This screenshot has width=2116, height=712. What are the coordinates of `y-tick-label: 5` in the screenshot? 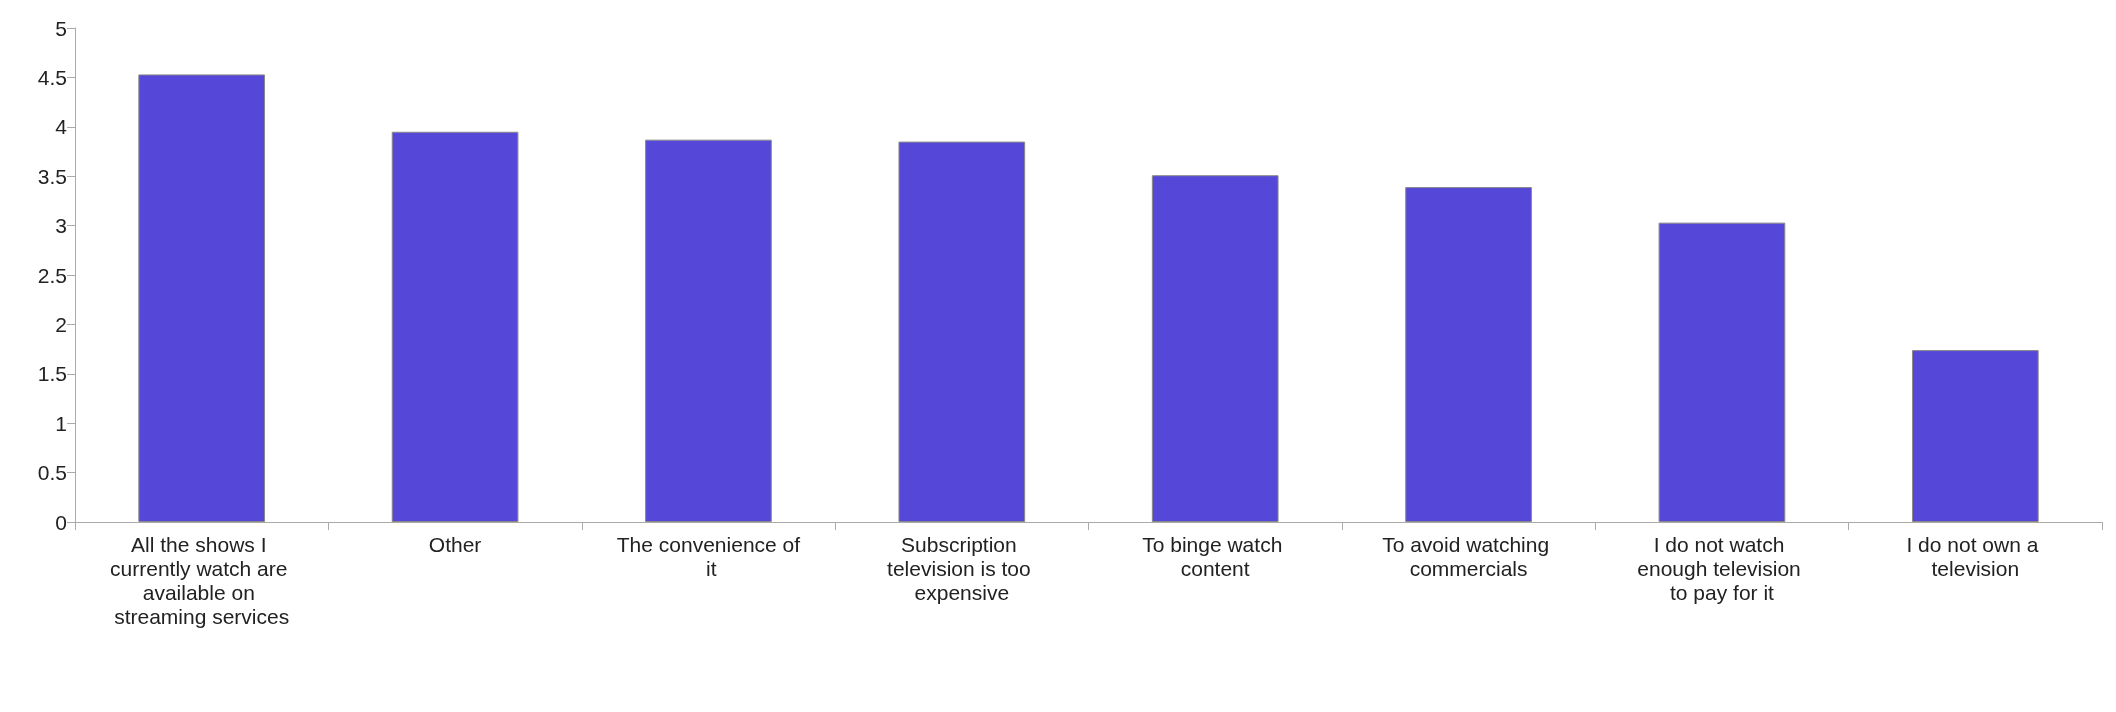 It's located at (61, 28).